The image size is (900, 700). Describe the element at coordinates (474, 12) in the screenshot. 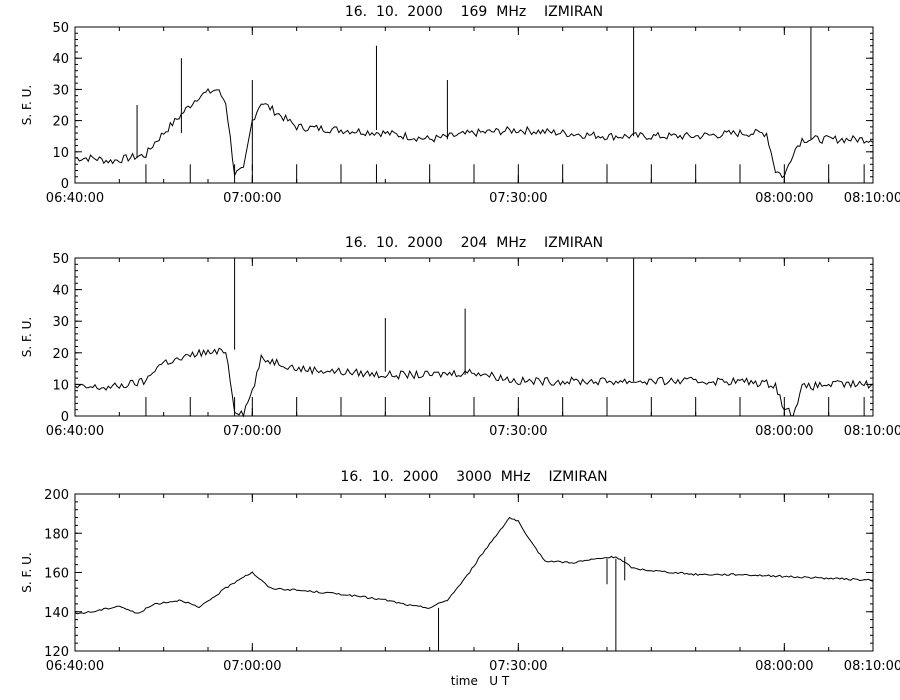

I see `panel-title: 16. 10. 2000 169 MHz IZMIRAN` at that location.